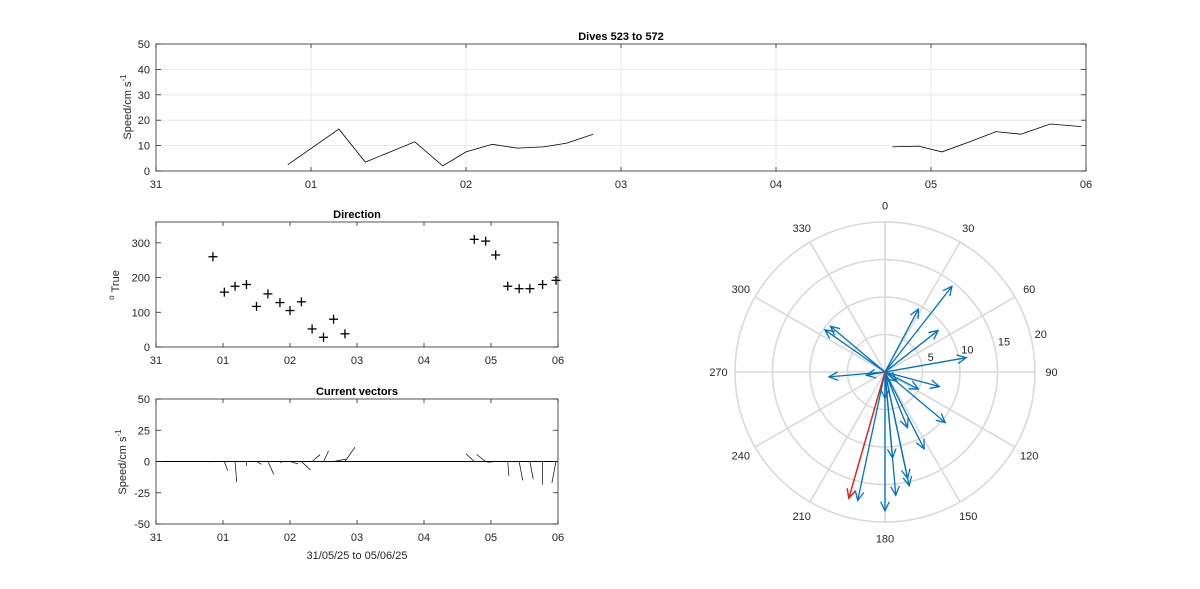  Describe the element at coordinates (141, 279) in the screenshot. I see `y-tick-label: 200` at that location.